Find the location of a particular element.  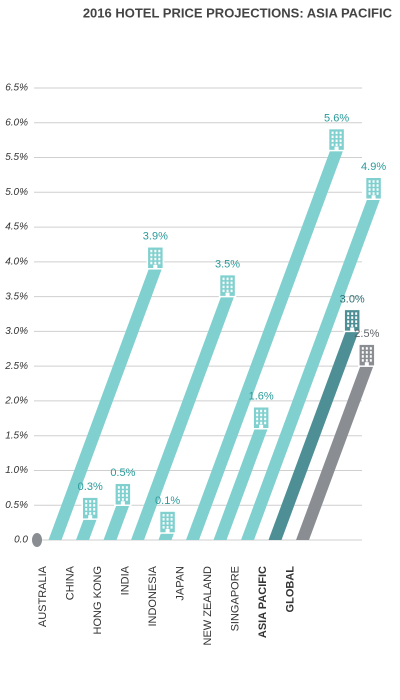

origin-dot is located at coordinates (37, 540).